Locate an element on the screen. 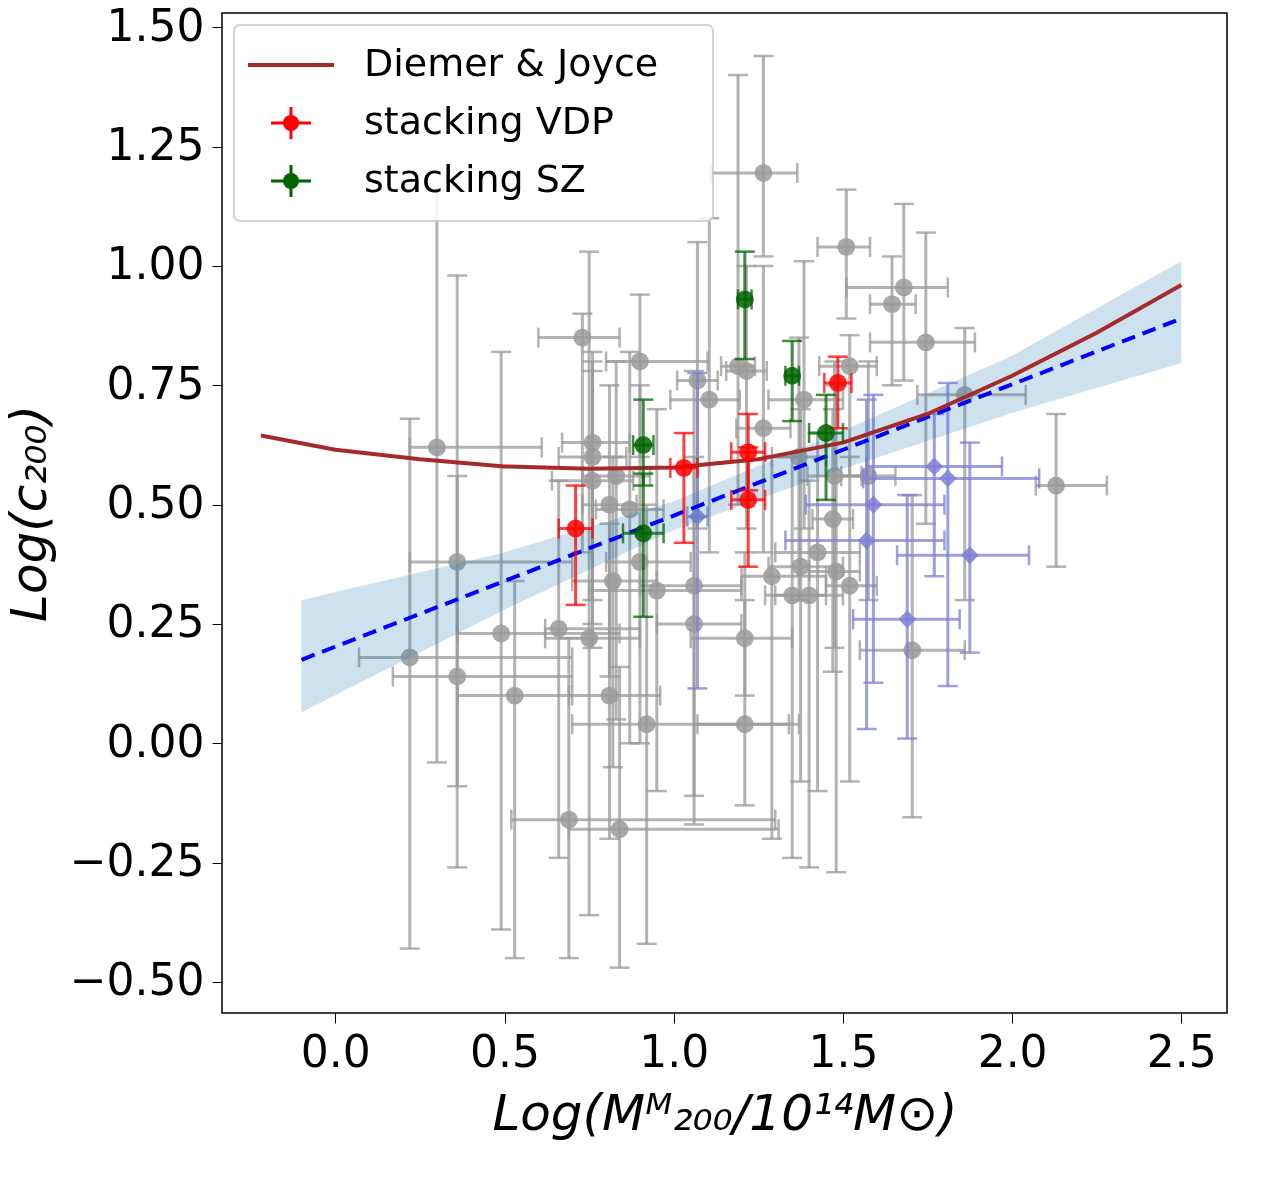 The height and width of the screenshot is (1196, 1281). y-tick-label: −0.25 is located at coordinates (137, 861).